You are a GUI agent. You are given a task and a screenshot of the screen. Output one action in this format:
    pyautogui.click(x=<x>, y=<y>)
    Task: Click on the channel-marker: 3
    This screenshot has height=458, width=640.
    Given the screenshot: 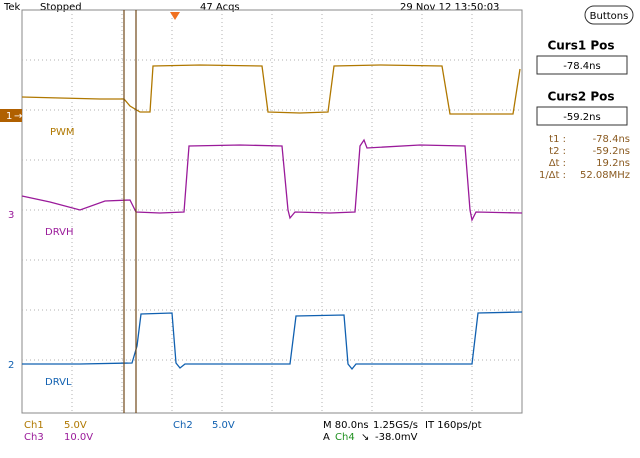 What is the action you would take?
    pyautogui.click(x=11, y=215)
    